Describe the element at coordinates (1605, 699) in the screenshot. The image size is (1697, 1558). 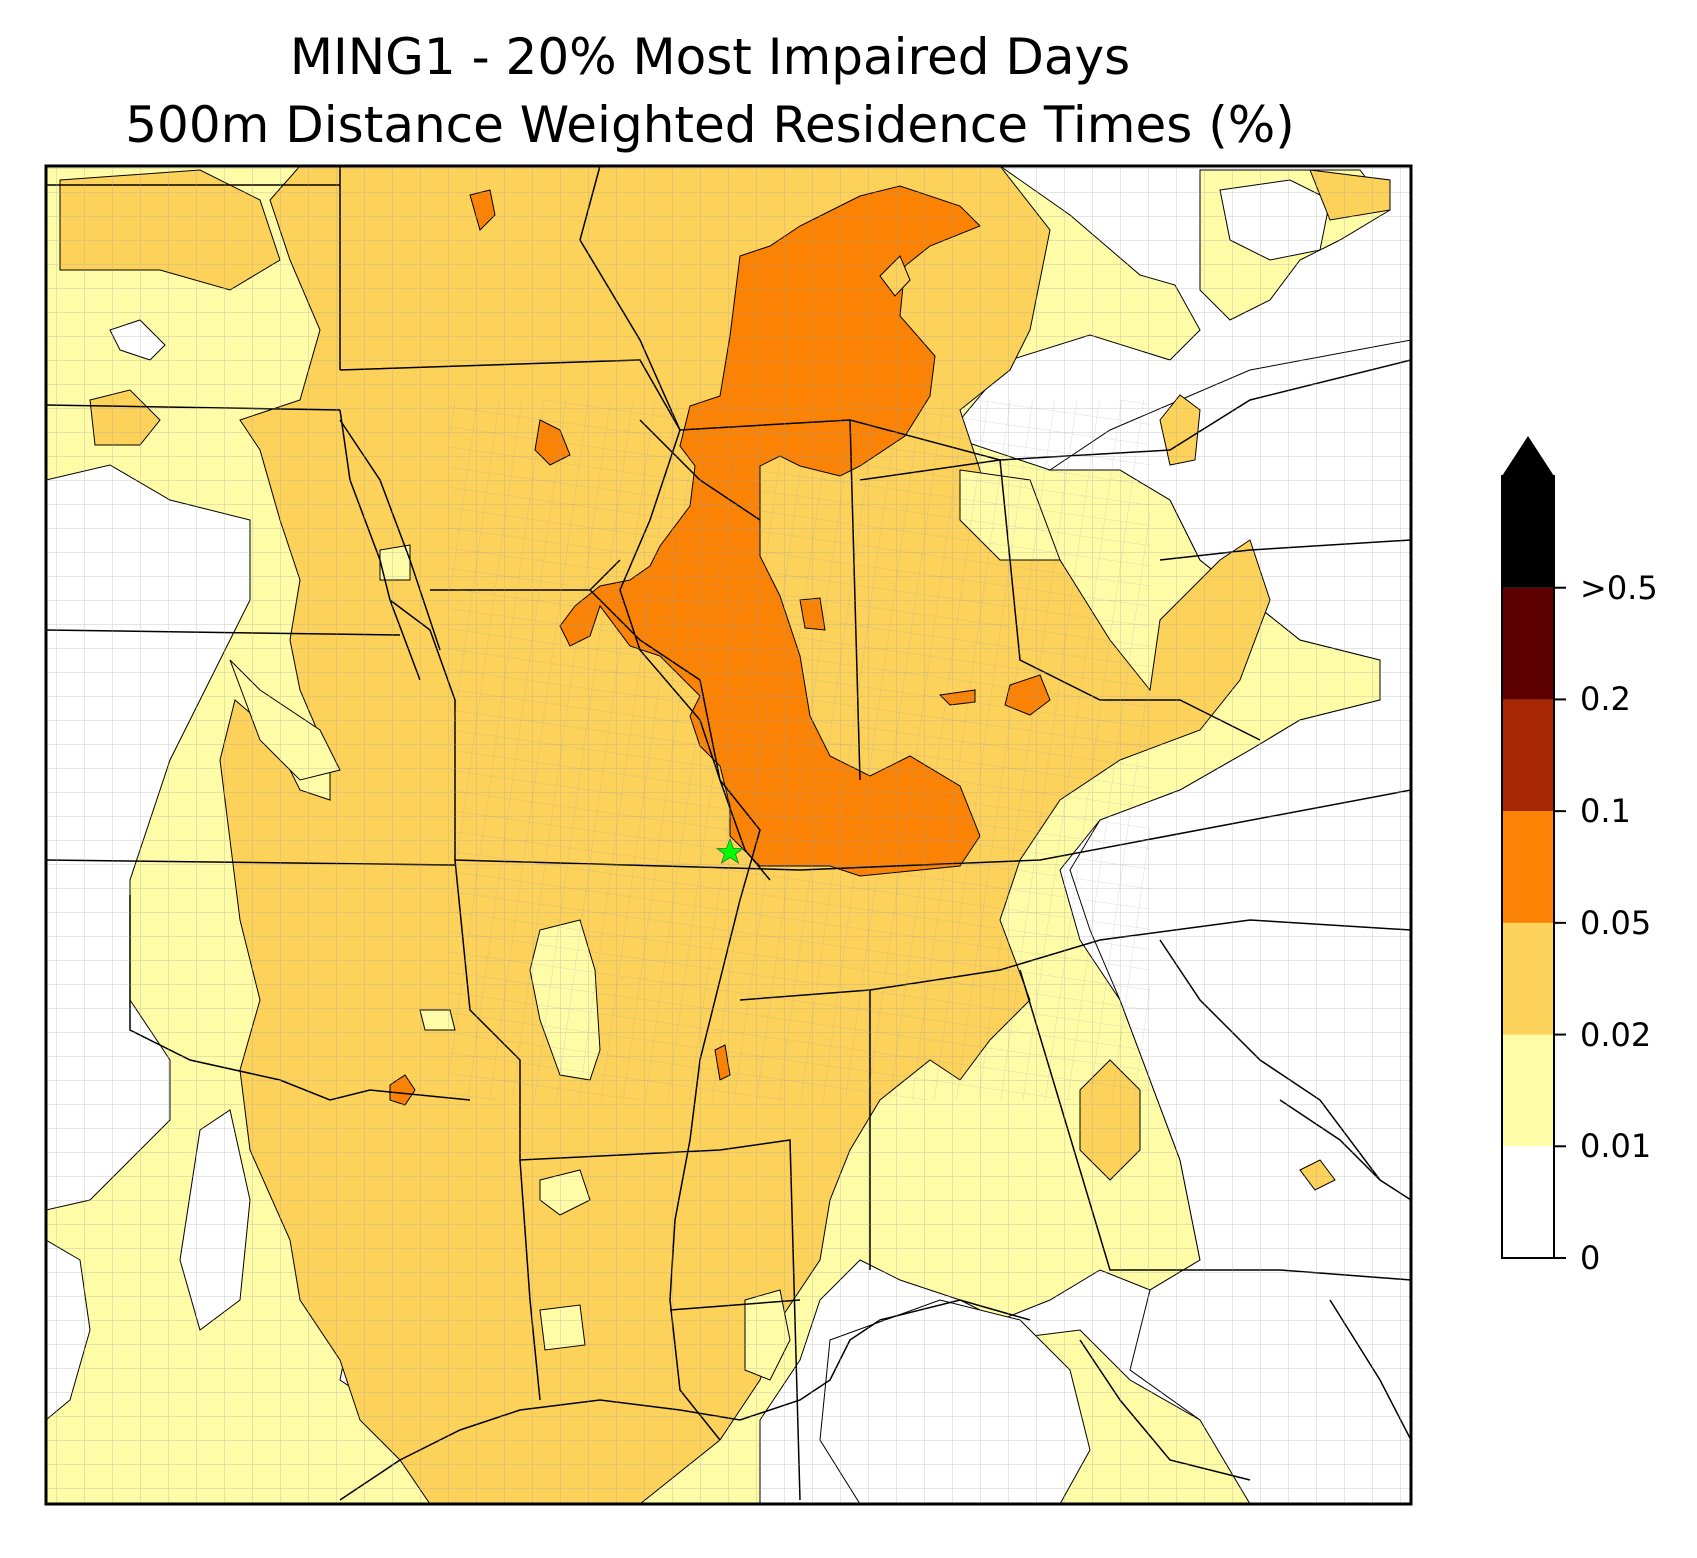
I see `colorbar-tick-label: 0.2` at that location.